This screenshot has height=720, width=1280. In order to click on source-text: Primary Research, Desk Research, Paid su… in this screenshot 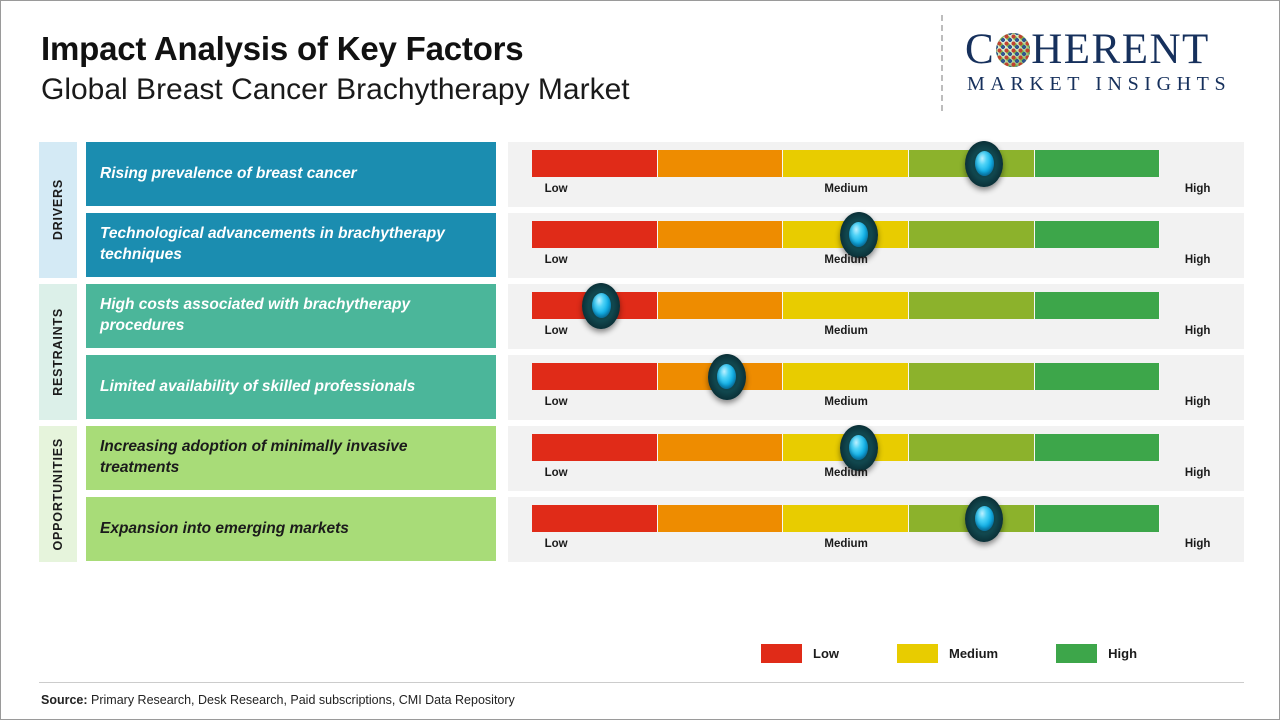, I will do `click(301, 700)`.